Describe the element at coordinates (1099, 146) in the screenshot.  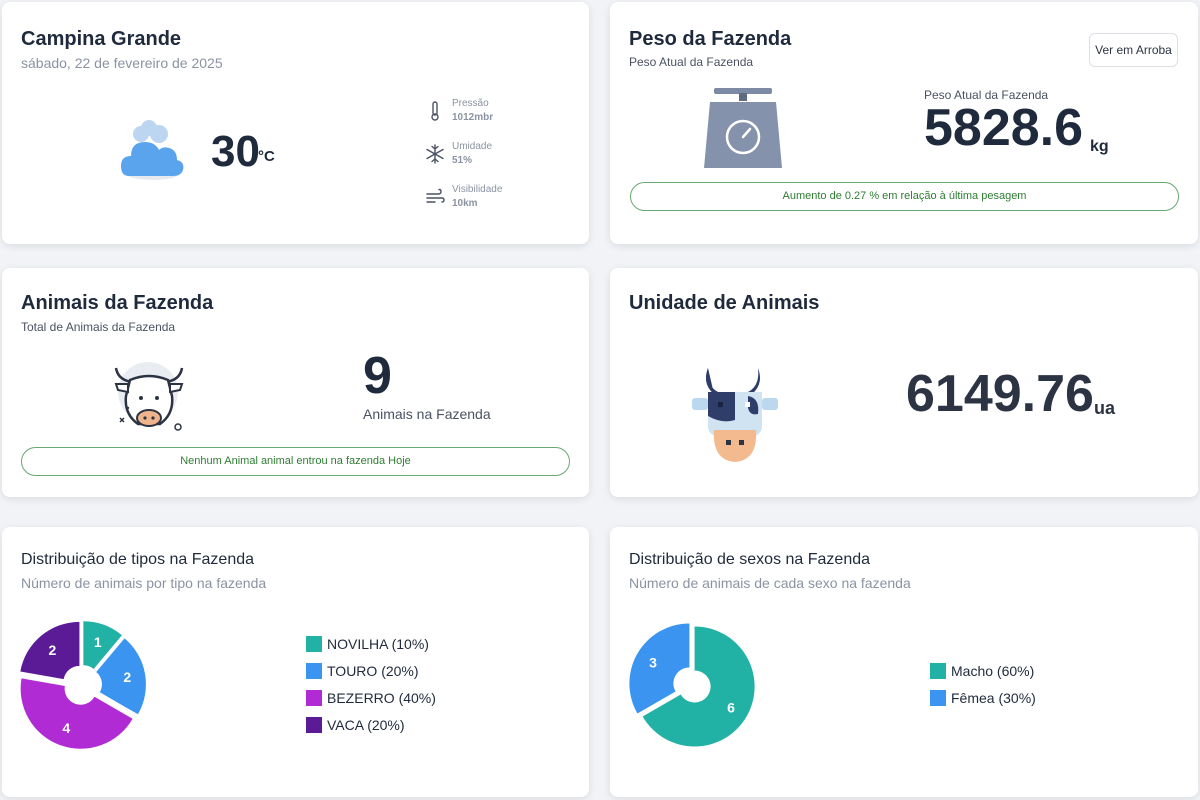
I see `weight-unit: kg` at that location.